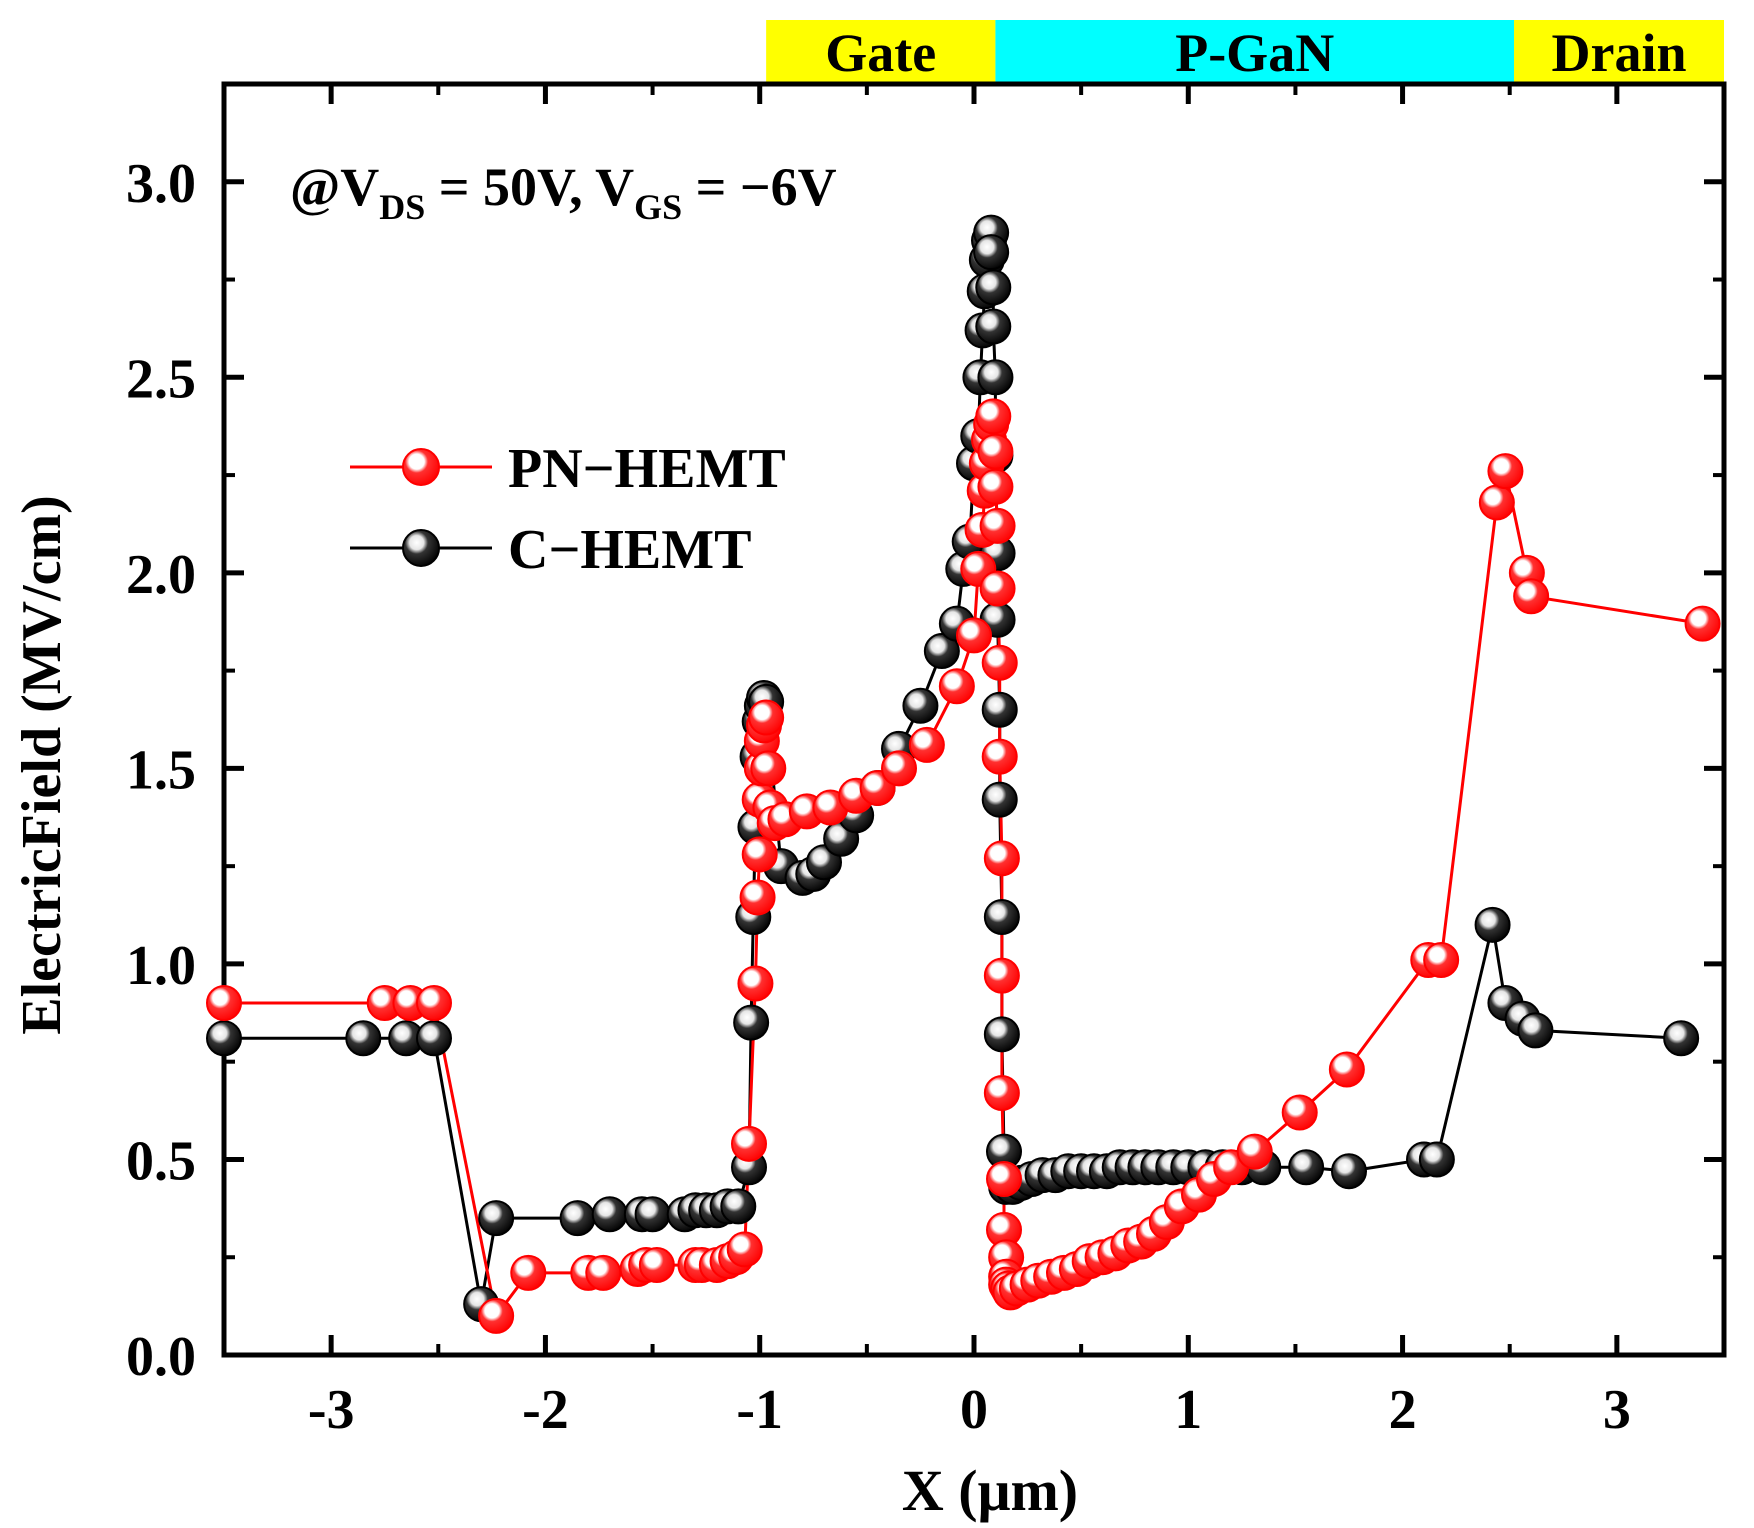  I want to click on region-bar: Gate P-GaN Drain, so click(1245, 51).